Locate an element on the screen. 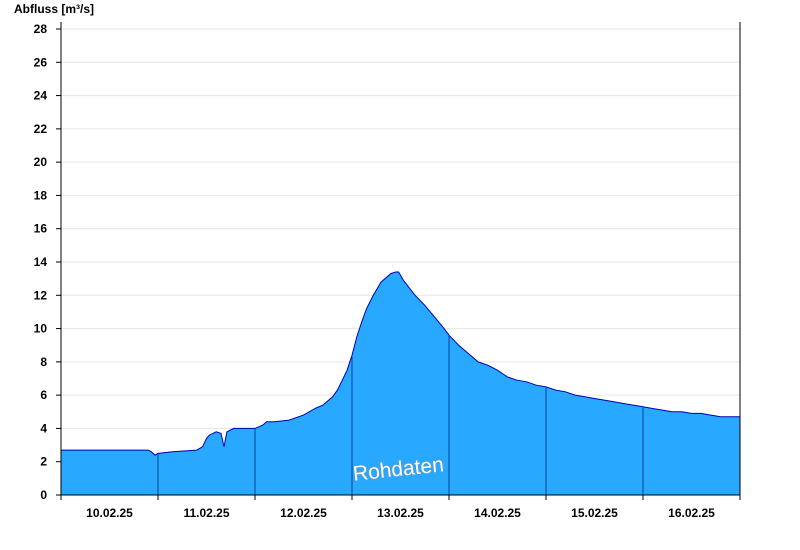 This screenshot has height=550, width=800. y-tick-label: 8 is located at coordinates (43, 362).